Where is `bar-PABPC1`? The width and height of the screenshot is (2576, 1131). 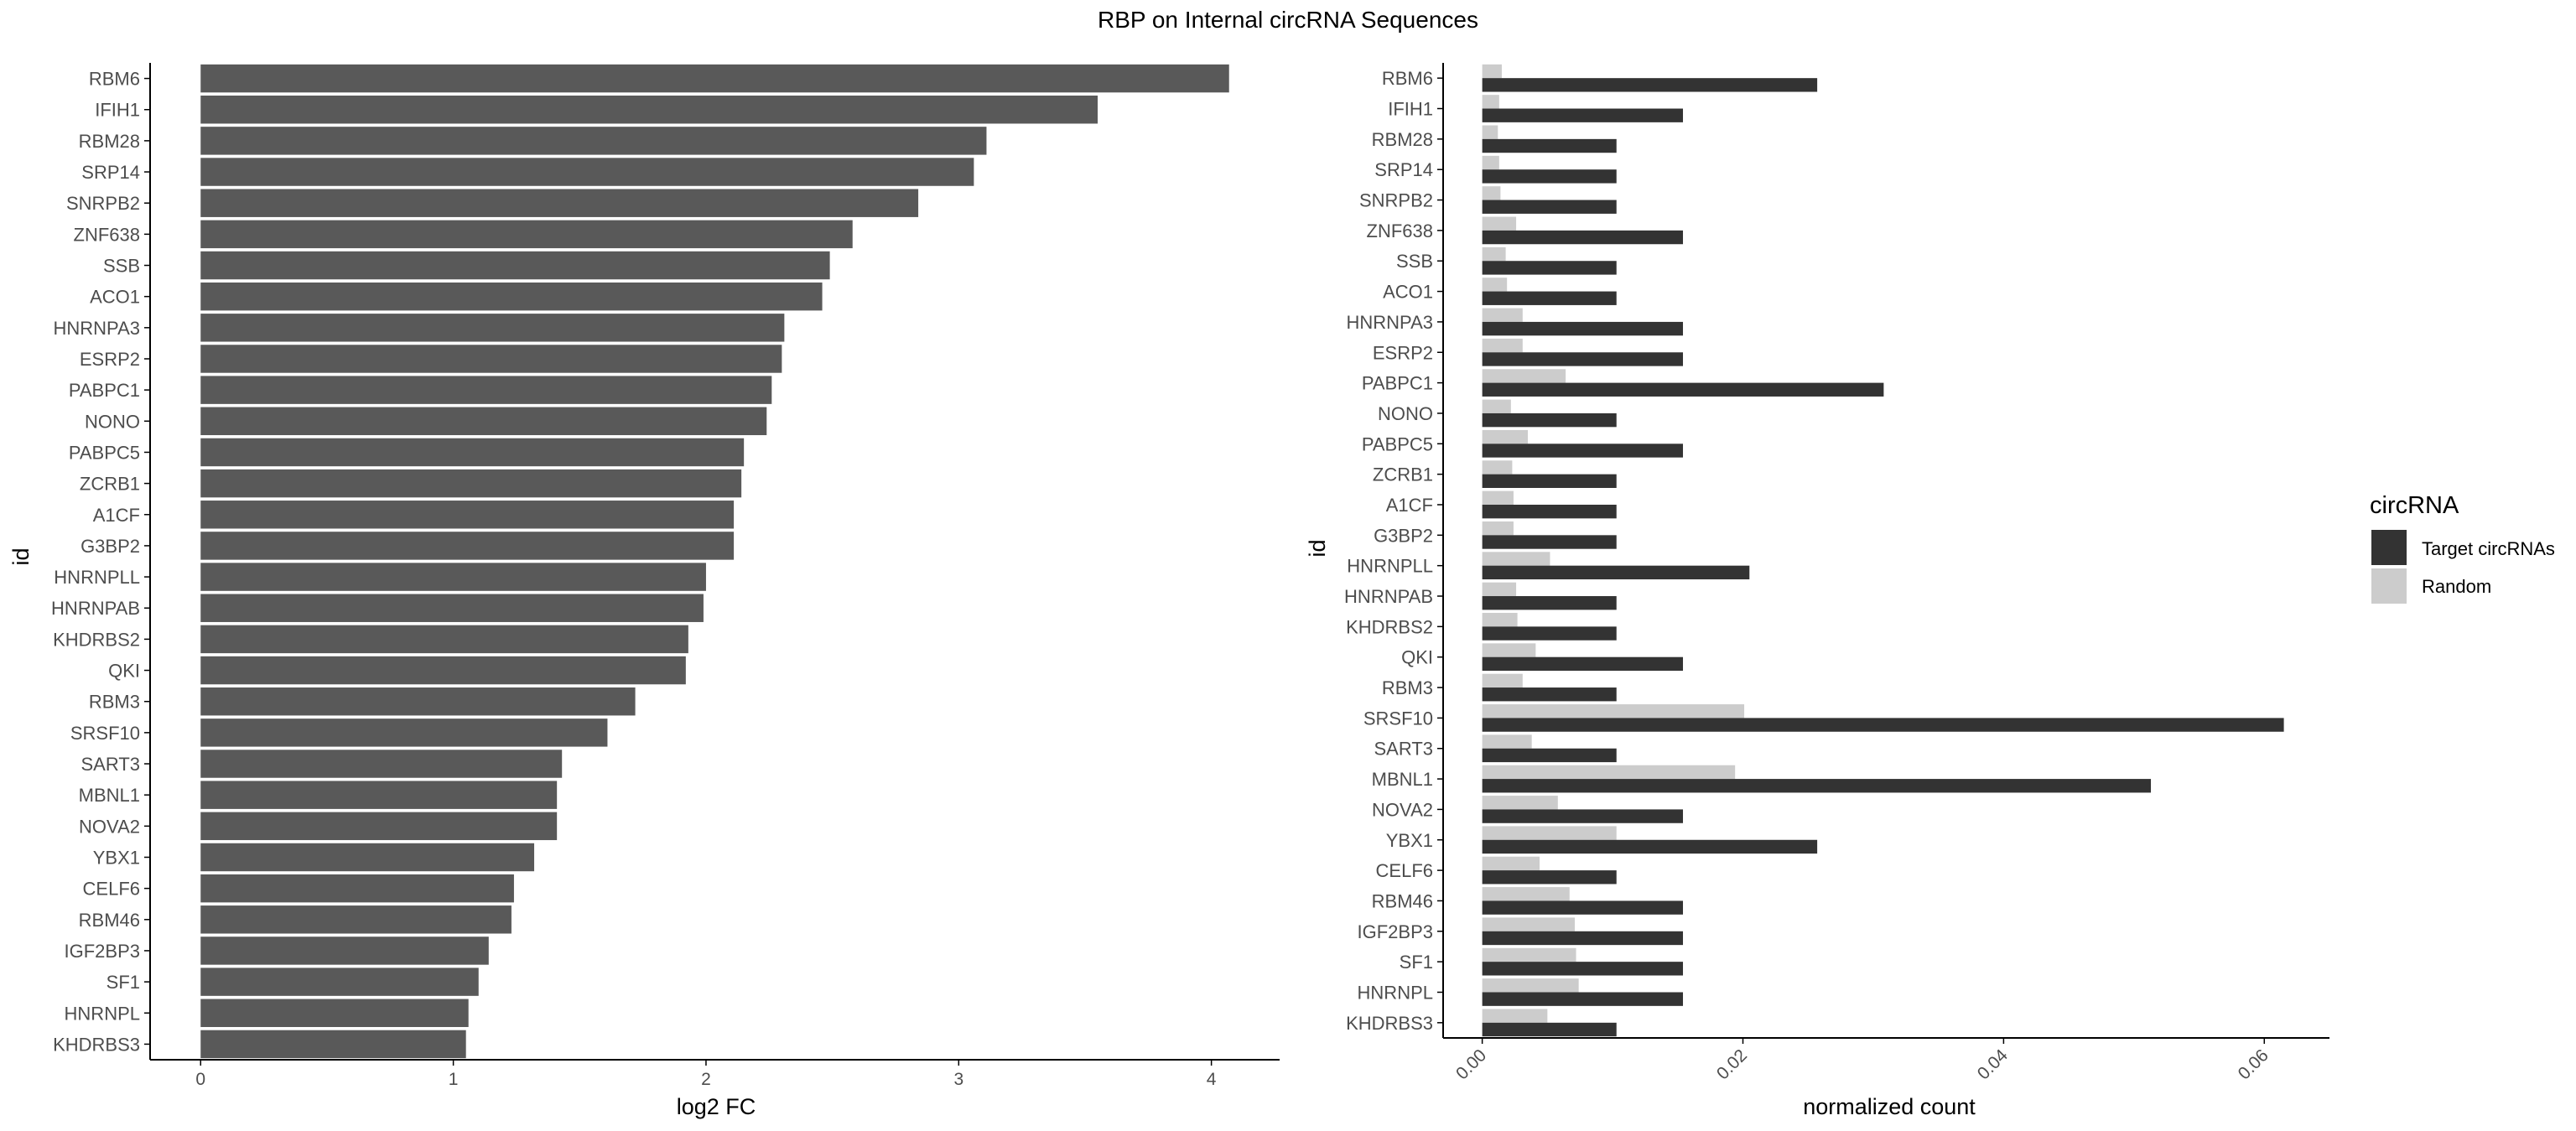 bar-PABPC1 is located at coordinates (486, 390).